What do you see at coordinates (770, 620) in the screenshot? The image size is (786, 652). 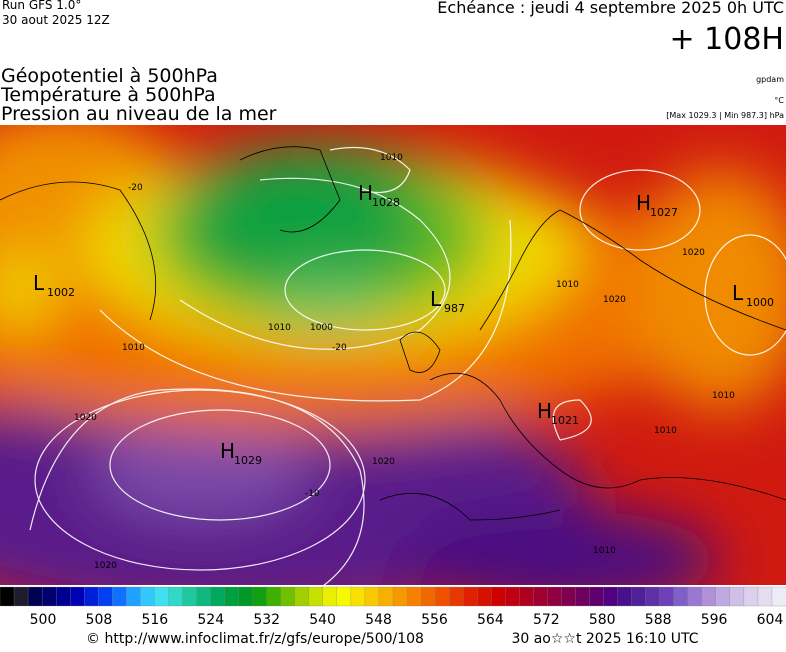 I see `colorbar-label: 604` at bounding box center [770, 620].